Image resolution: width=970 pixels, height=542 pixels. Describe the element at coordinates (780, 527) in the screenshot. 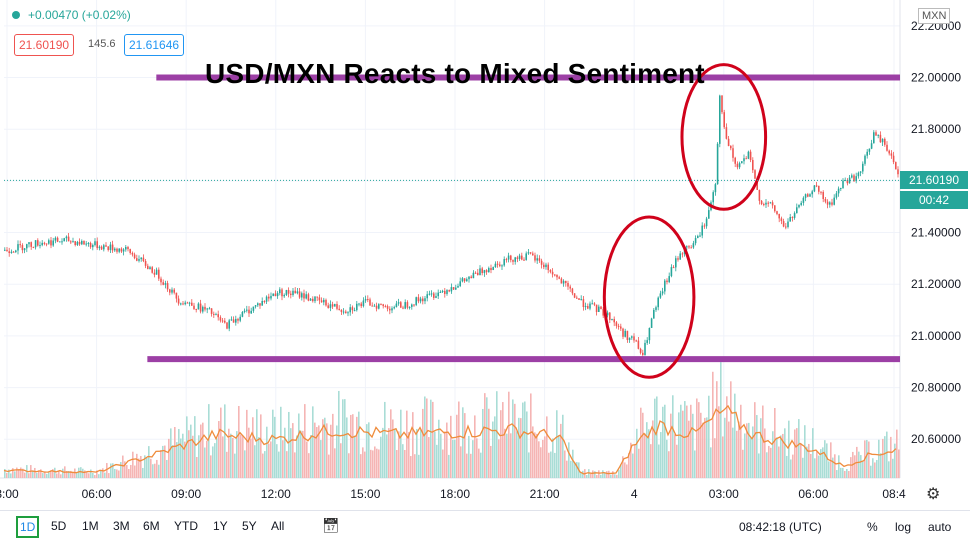

I see `utc-clock: 08:42:18 (UTC)` at that location.